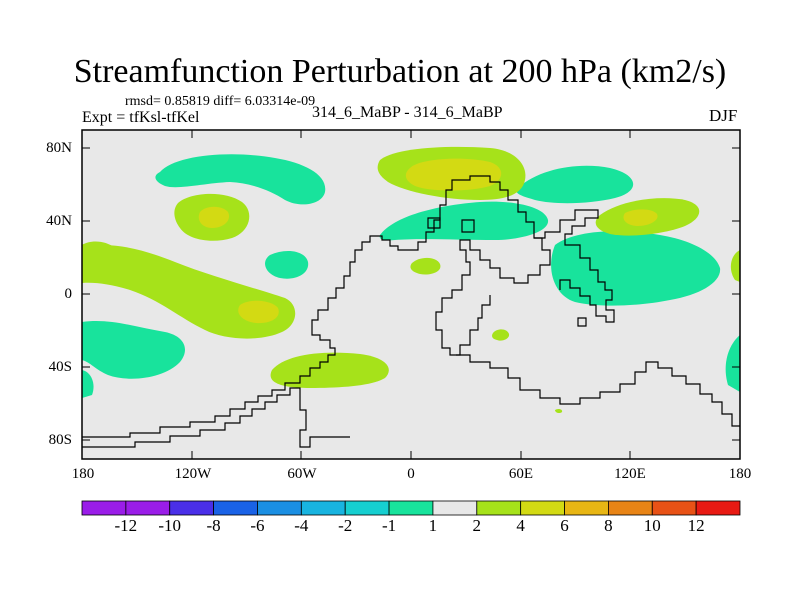  I want to click on x-tick-120e: 120E, so click(630, 474).